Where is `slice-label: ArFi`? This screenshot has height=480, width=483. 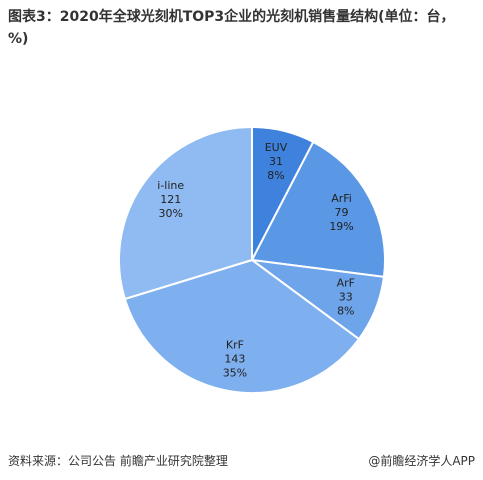
slice-label: ArFi is located at coordinates (341, 198).